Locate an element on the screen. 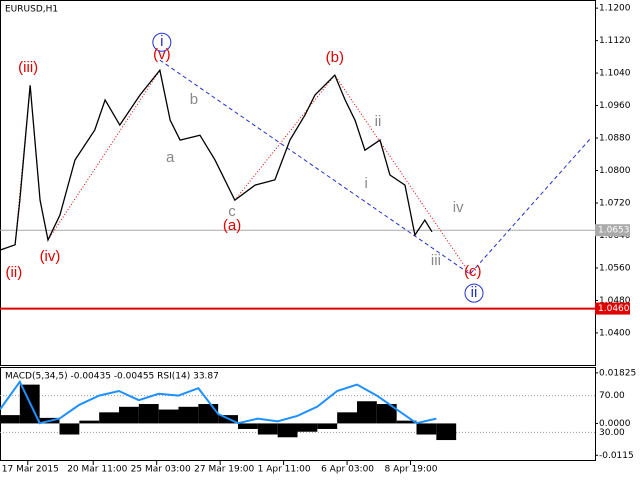 The image size is (640, 480). wave-label: a is located at coordinates (170, 157).